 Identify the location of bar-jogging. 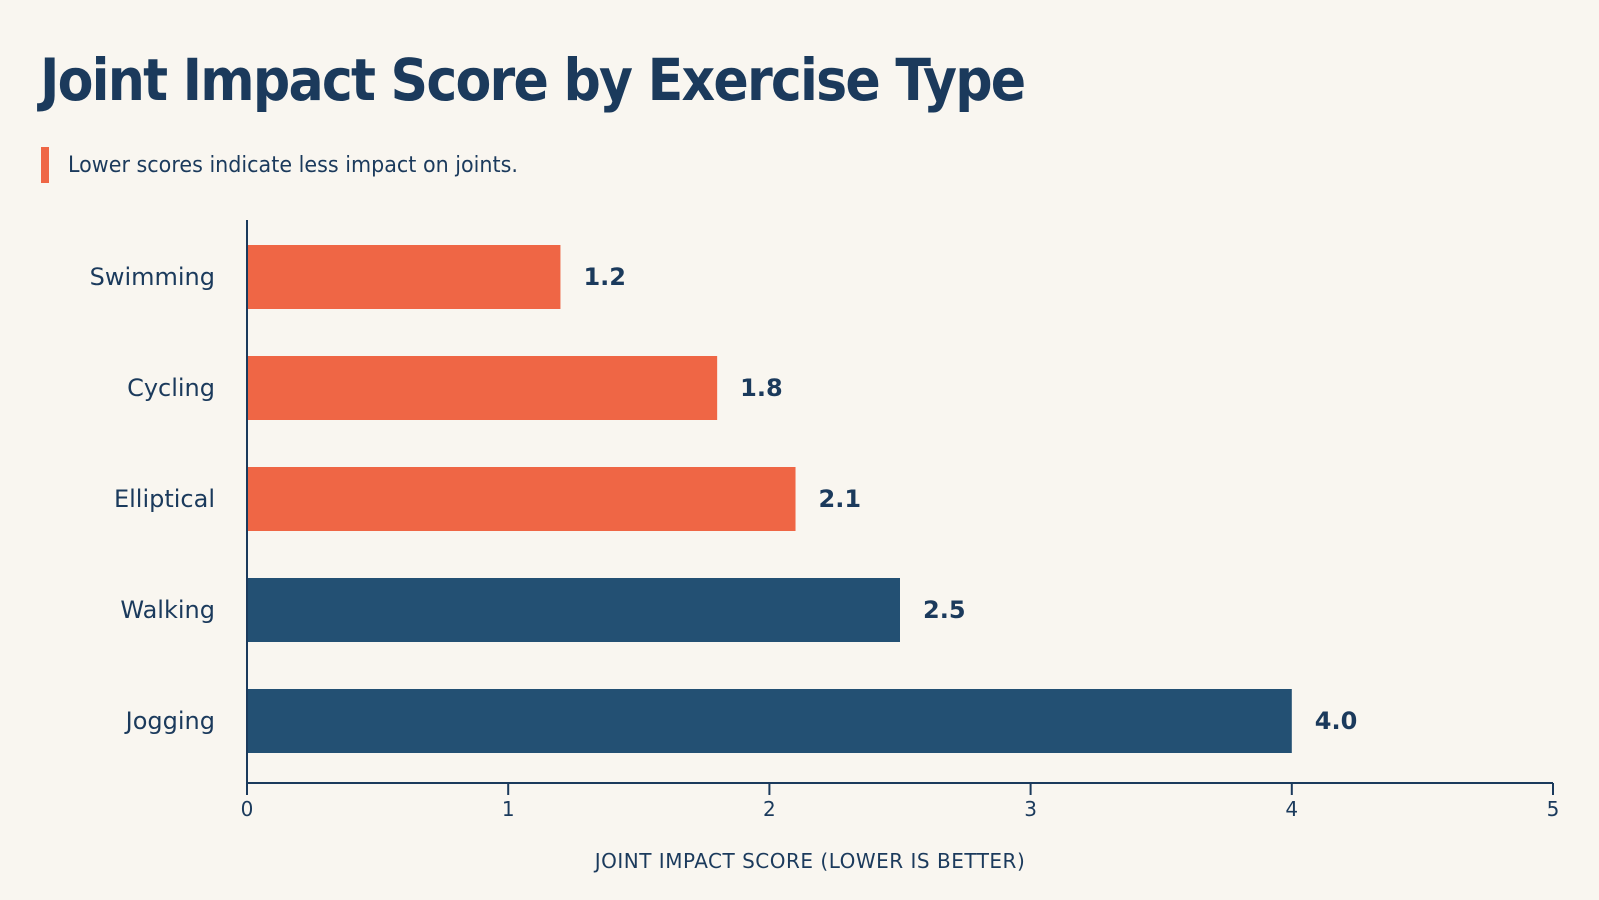
(769, 721).